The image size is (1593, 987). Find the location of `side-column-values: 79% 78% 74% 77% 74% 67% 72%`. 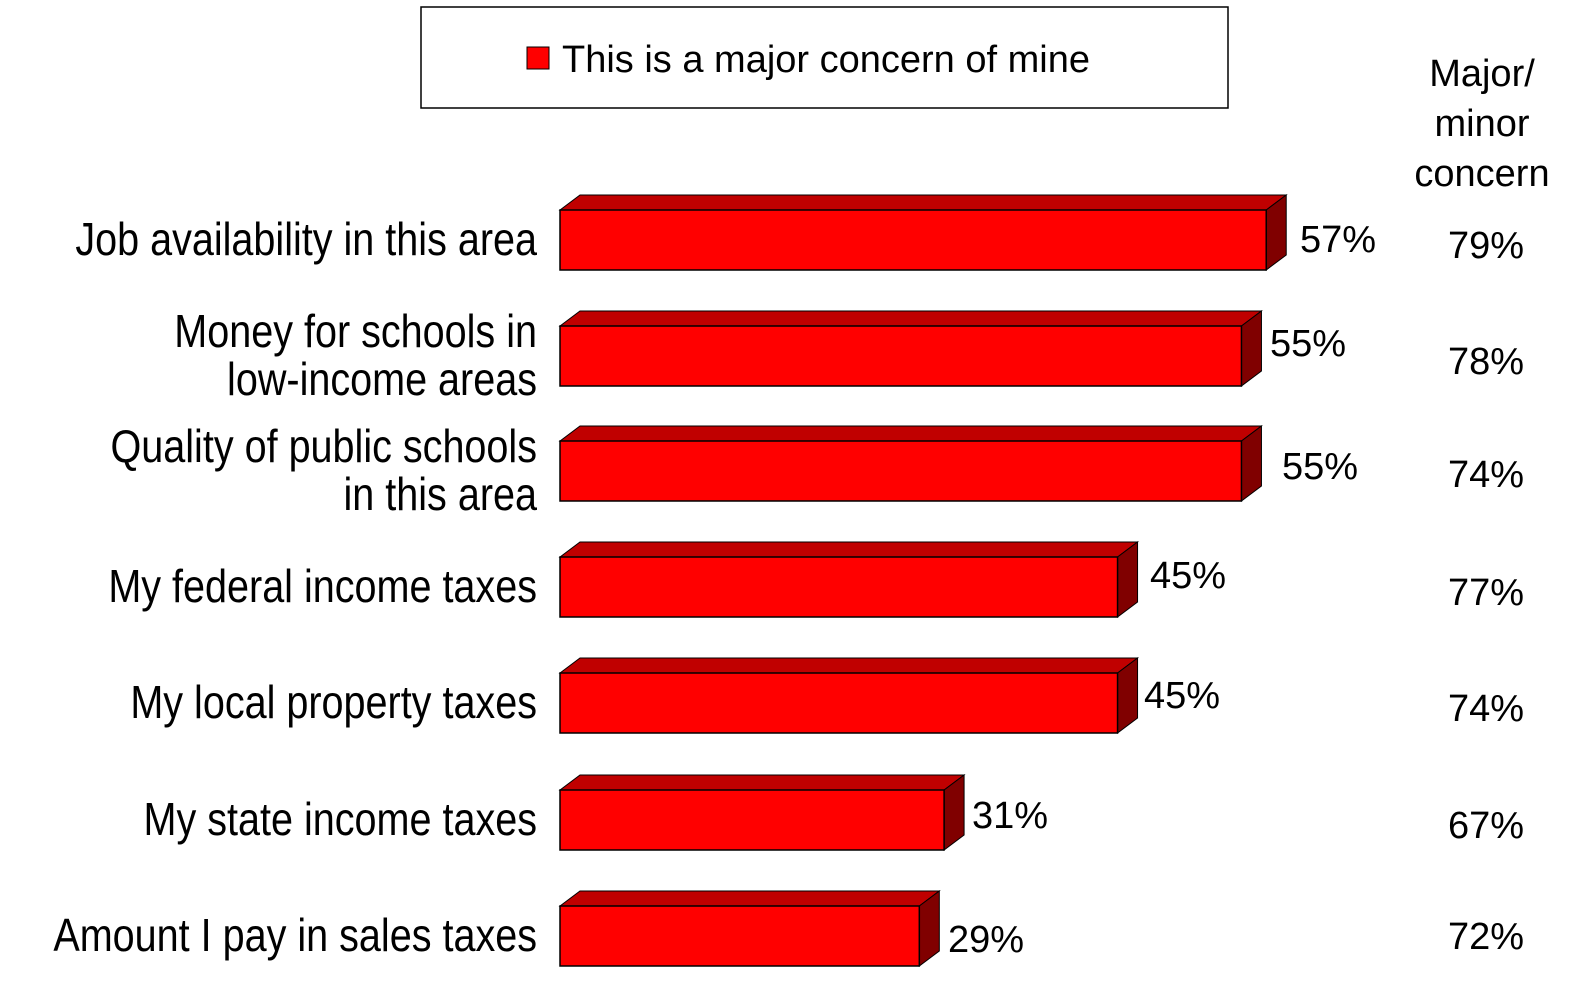

side-column-values: 79% 78% 74% 77% 74% 67% 72% is located at coordinates (1486, 591).